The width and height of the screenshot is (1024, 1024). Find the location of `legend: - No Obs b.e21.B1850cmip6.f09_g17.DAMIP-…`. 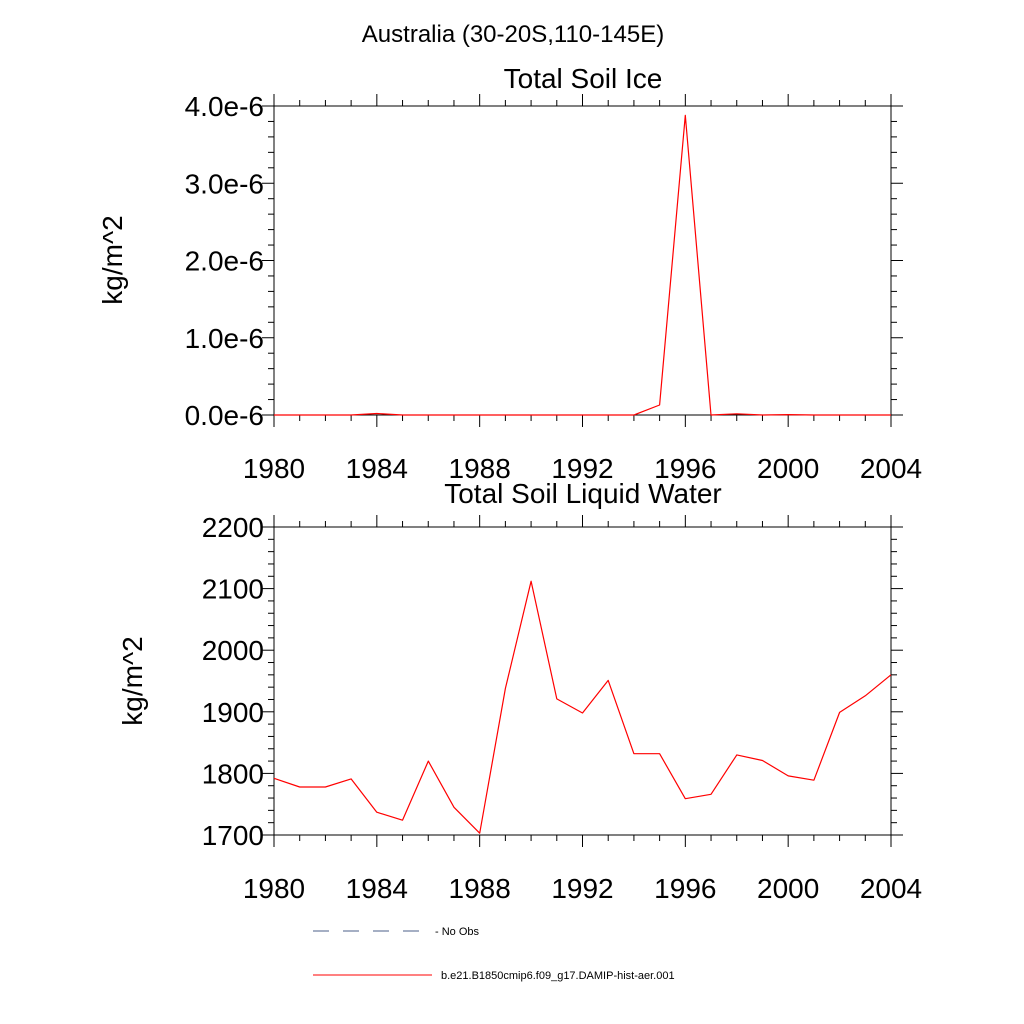

legend: - No Obs b.e21.B1850cmip6.f09_g17.DAMIP-… is located at coordinates (494, 954).